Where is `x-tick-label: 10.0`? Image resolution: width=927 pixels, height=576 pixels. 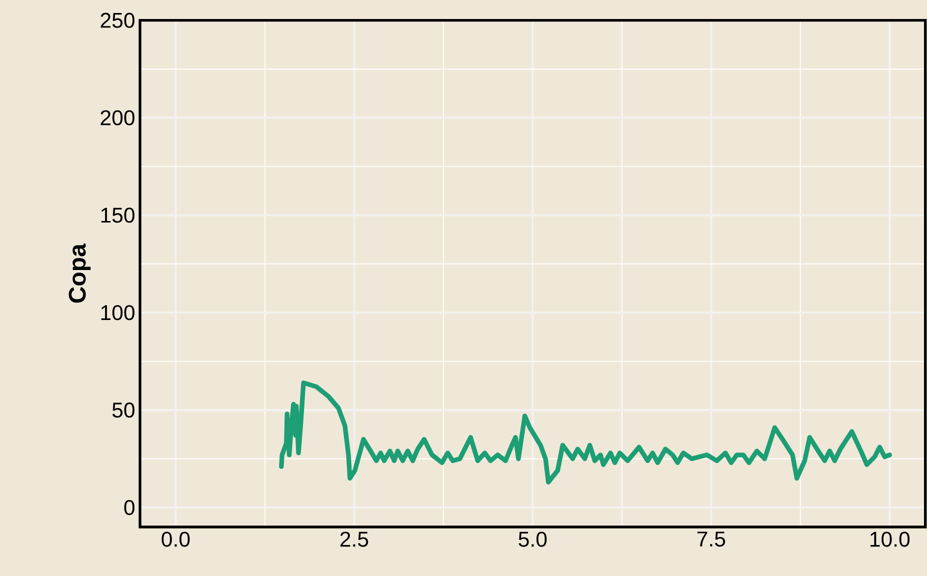
x-tick-label: 10.0 is located at coordinates (890, 539).